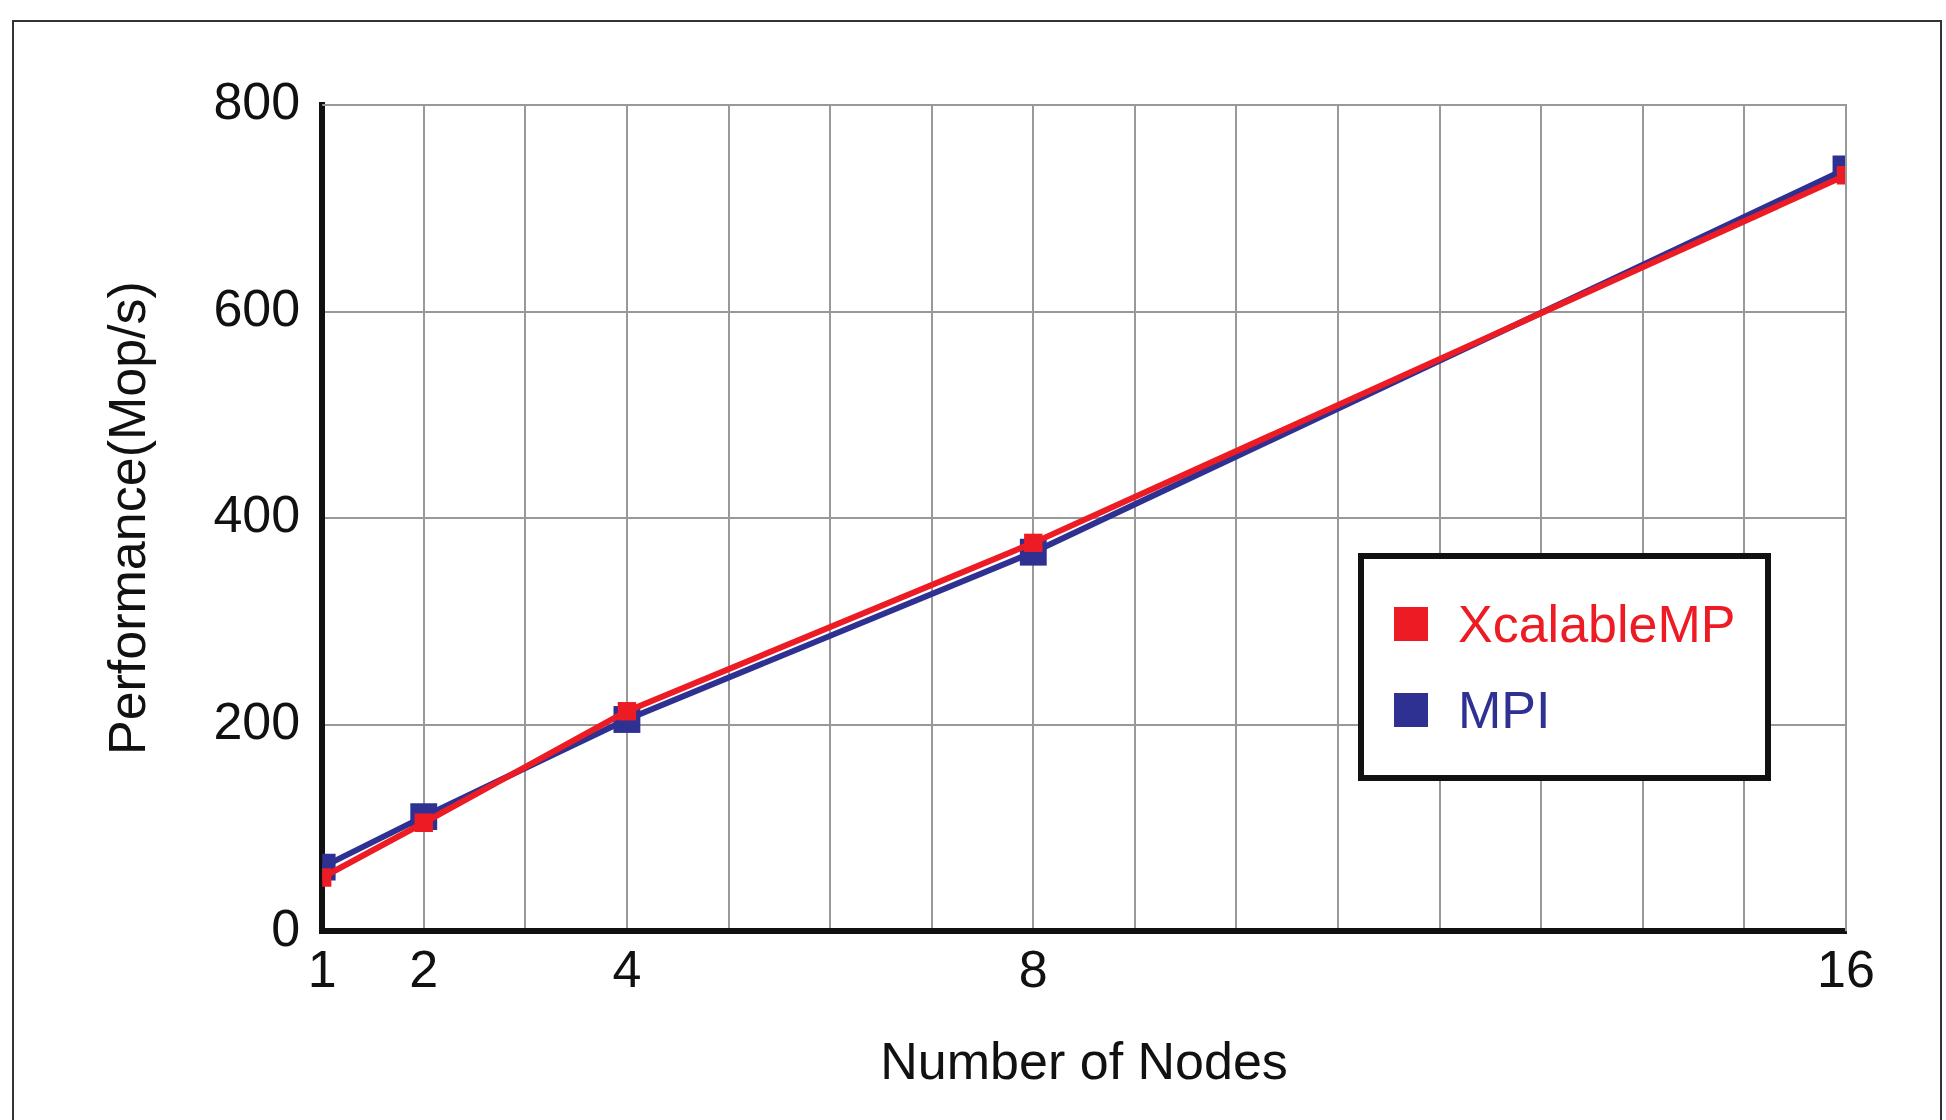  What do you see at coordinates (1846, 968) in the screenshot?
I see `x-tick-label: 16` at bounding box center [1846, 968].